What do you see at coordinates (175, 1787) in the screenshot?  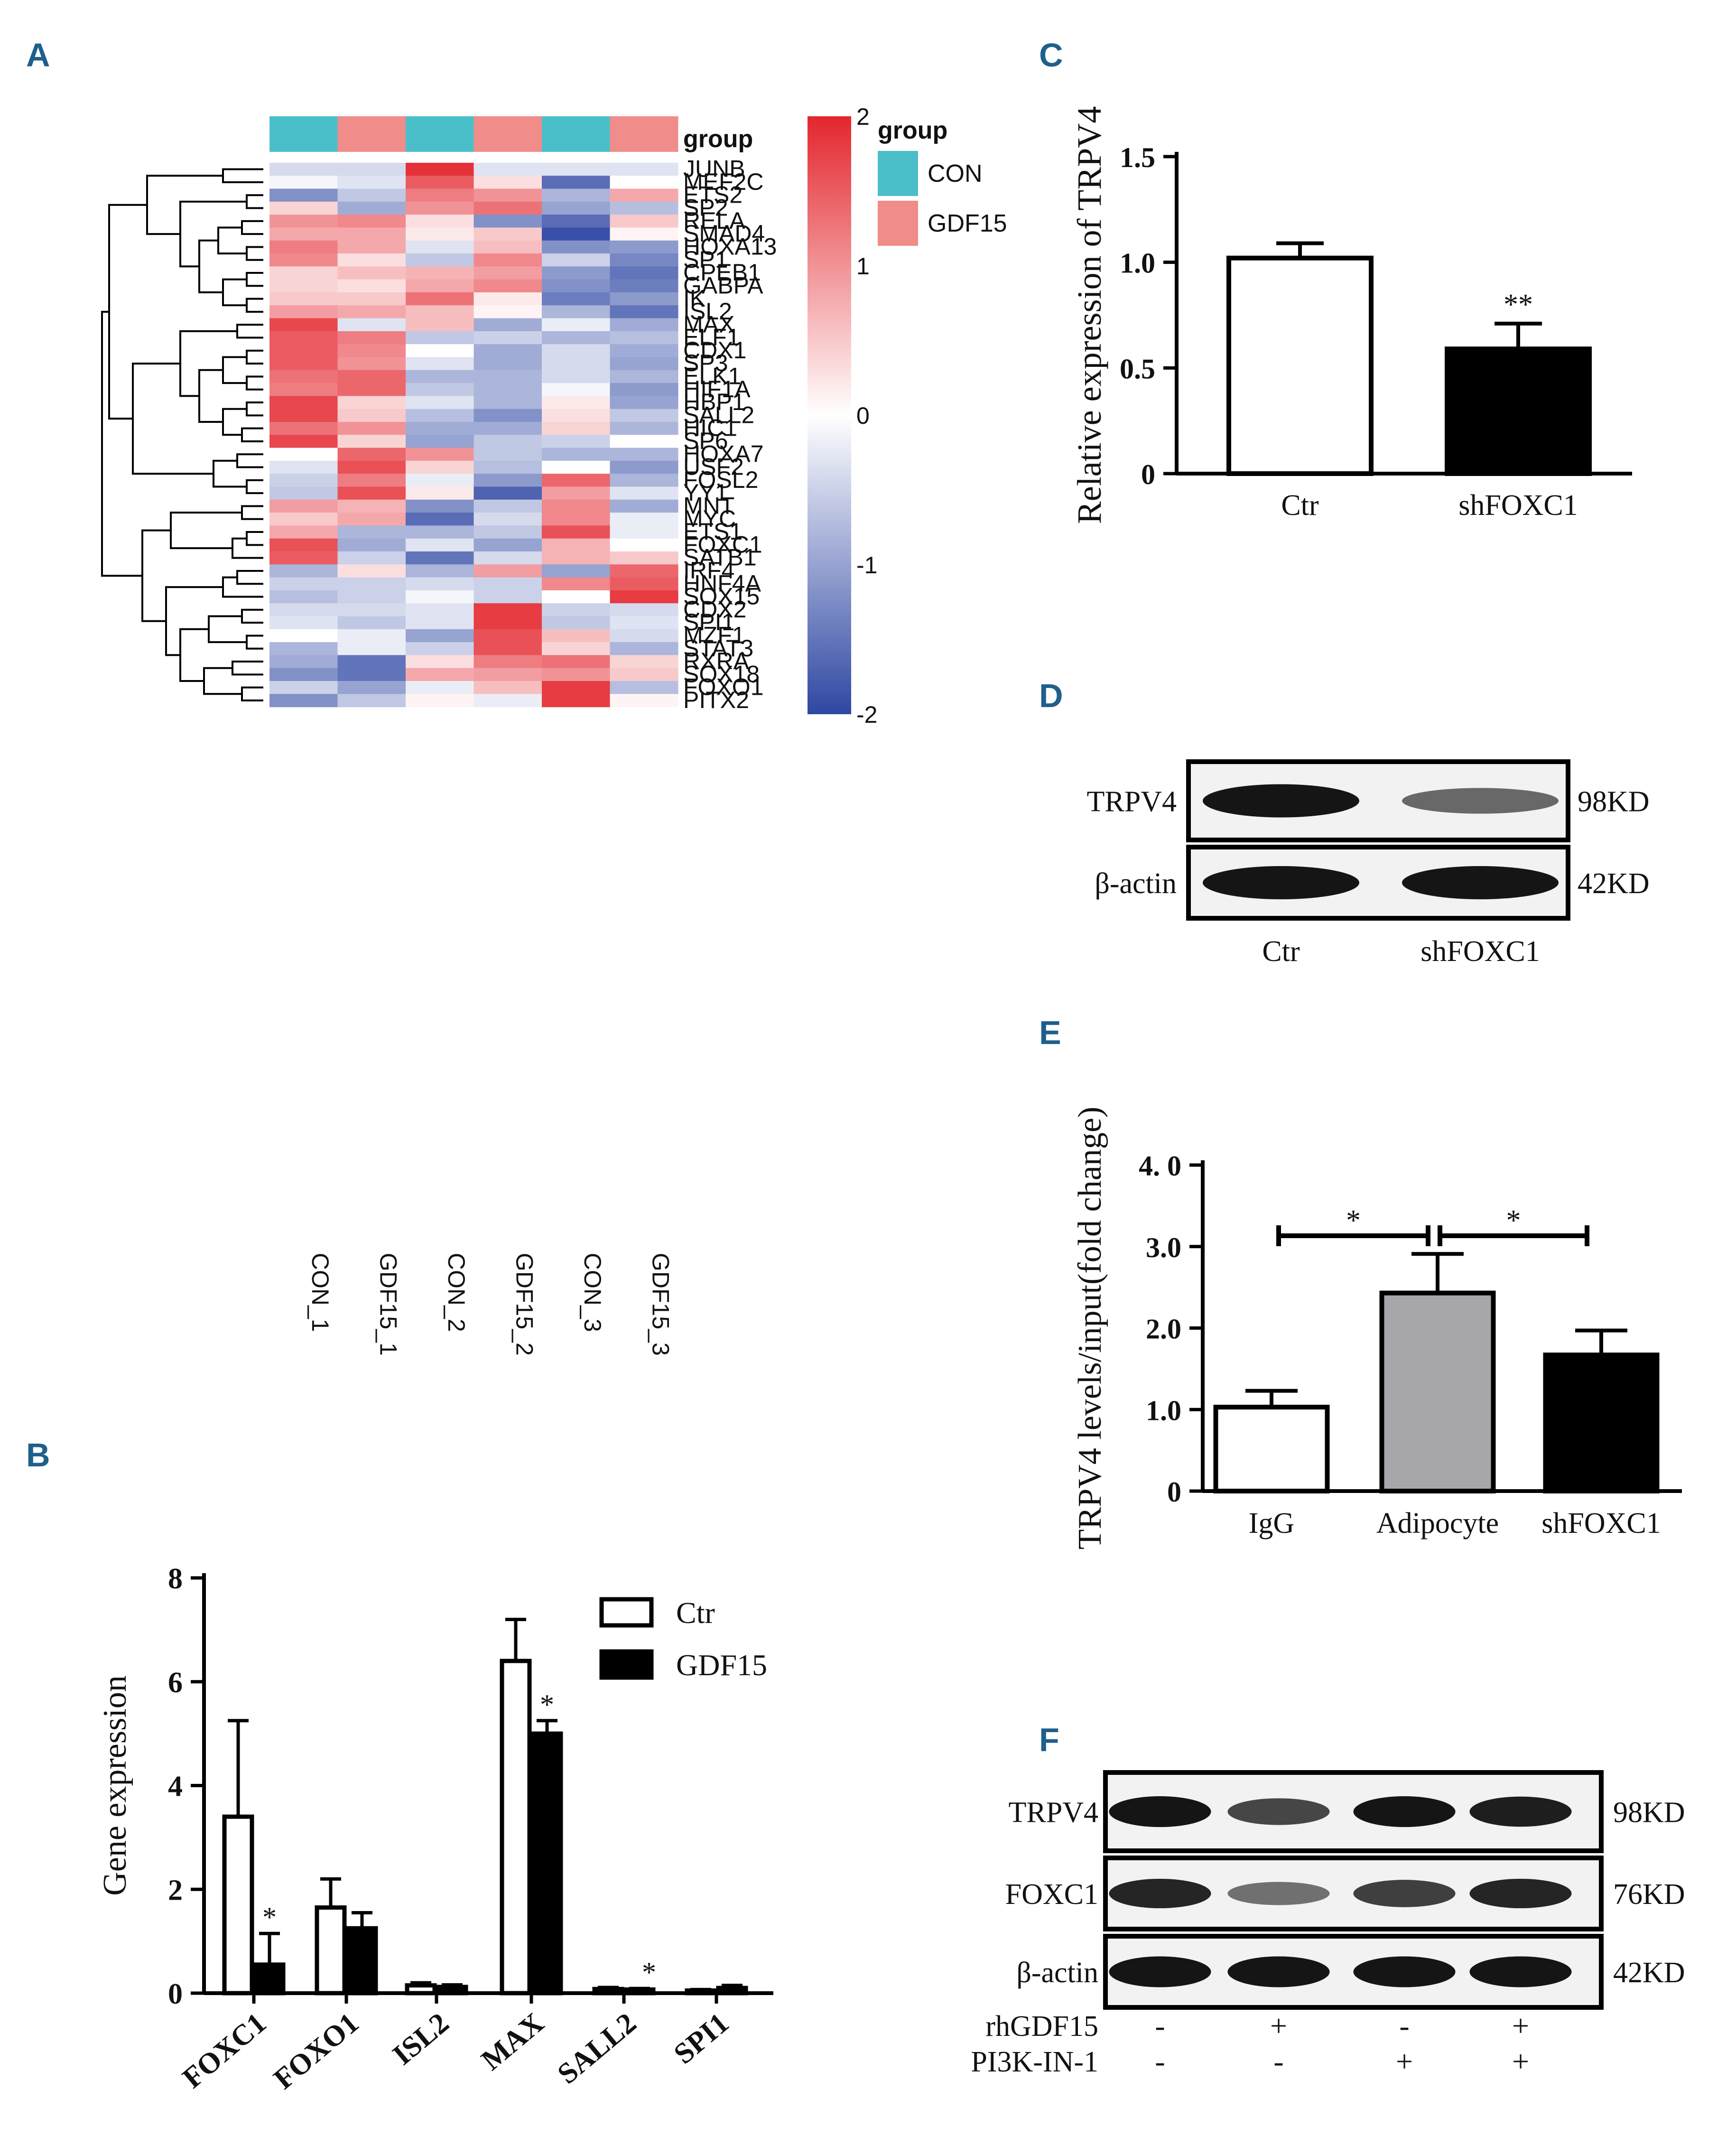 I see `y-tick-label: 4` at bounding box center [175, 1787].